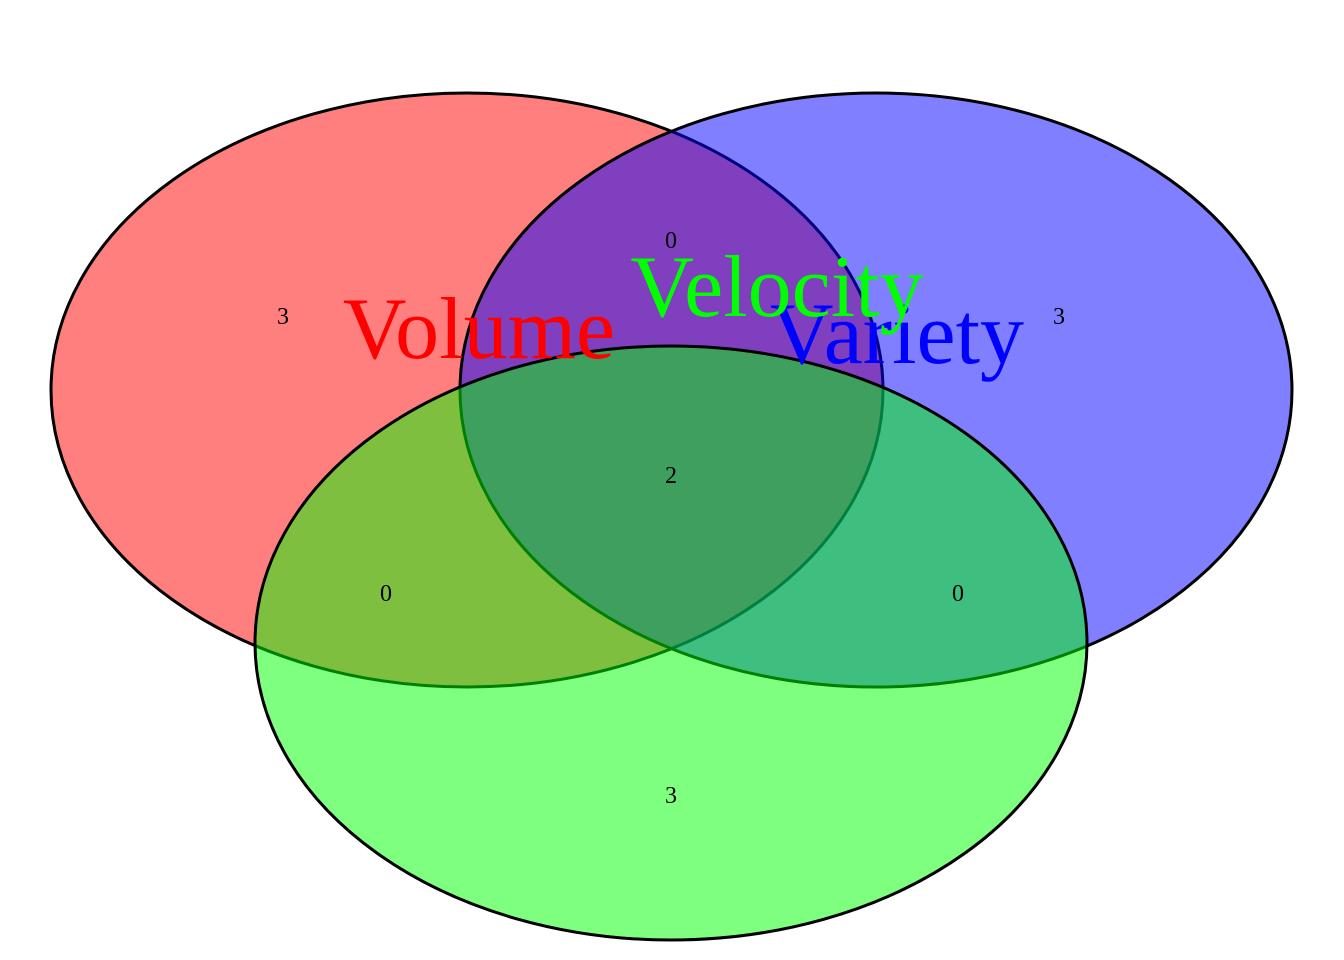  What do you see at coordinates (671, 796) in the screenshot?
I see `count-velocity-only: 3` at bounding box center [671, 796].